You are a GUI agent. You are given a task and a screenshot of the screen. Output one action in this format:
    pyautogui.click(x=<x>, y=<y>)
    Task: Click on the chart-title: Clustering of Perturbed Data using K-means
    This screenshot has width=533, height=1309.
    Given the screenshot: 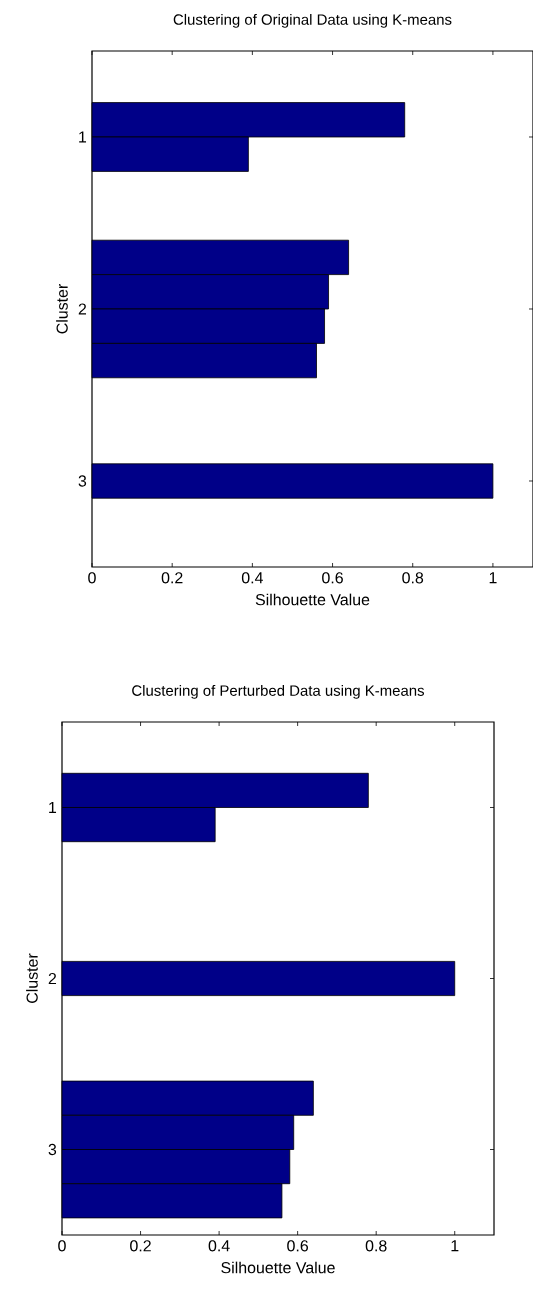 What is the action you would take?
    pyautogui.click(x=278, y=691)
    